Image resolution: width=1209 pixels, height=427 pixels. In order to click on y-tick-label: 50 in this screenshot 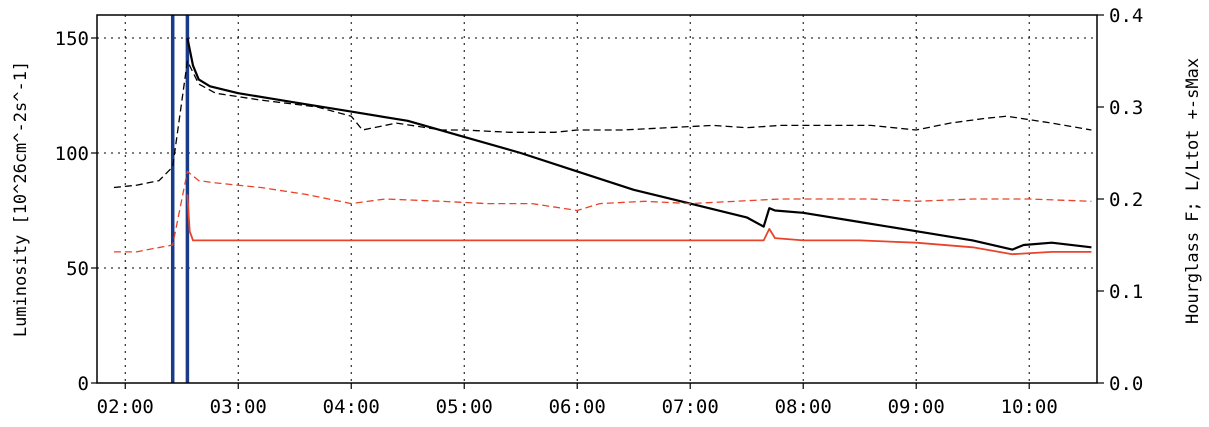, I will do `click(77, 269)`.